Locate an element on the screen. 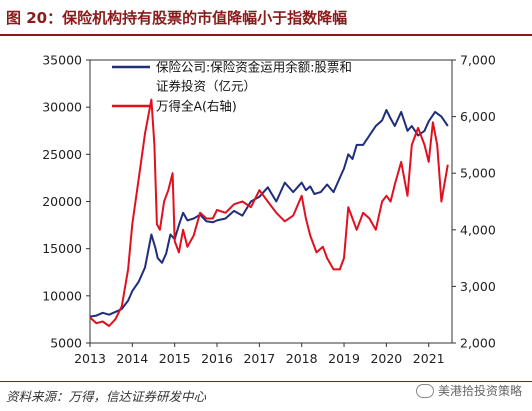  y-left-tick-labels: 5000 10000 15000 20000 25000 30000 35000 is located at coordinates (66, 202).